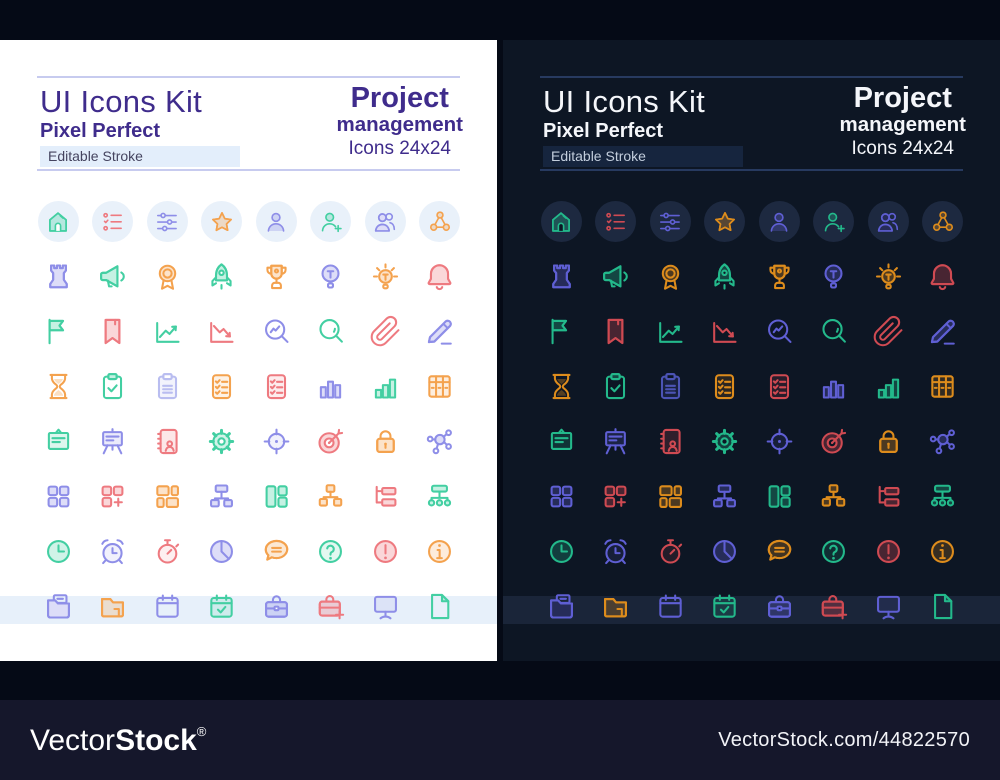  I want to click on watermark-bar: VectorStock® VectorStock.com/44822570, so click(500, 740).